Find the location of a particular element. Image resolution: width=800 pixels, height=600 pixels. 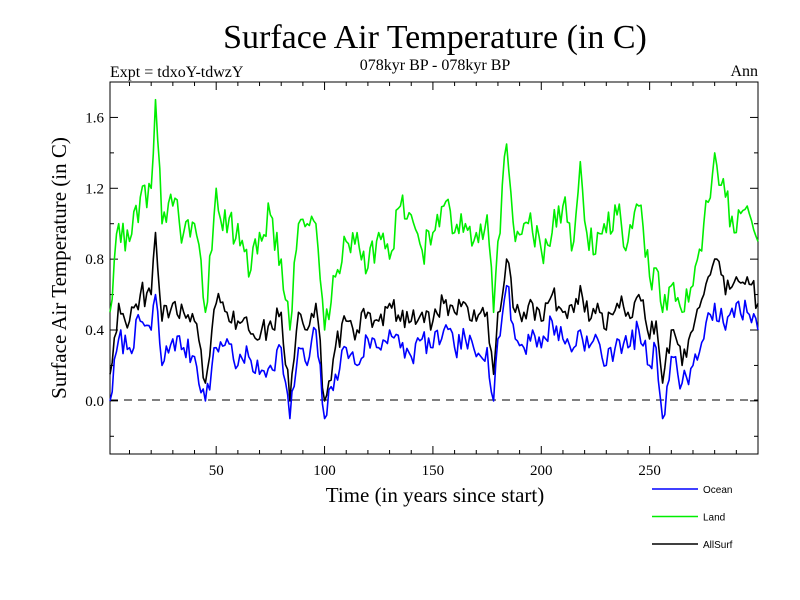

legend-label: AllSurf is located at coordinates (718, 545).